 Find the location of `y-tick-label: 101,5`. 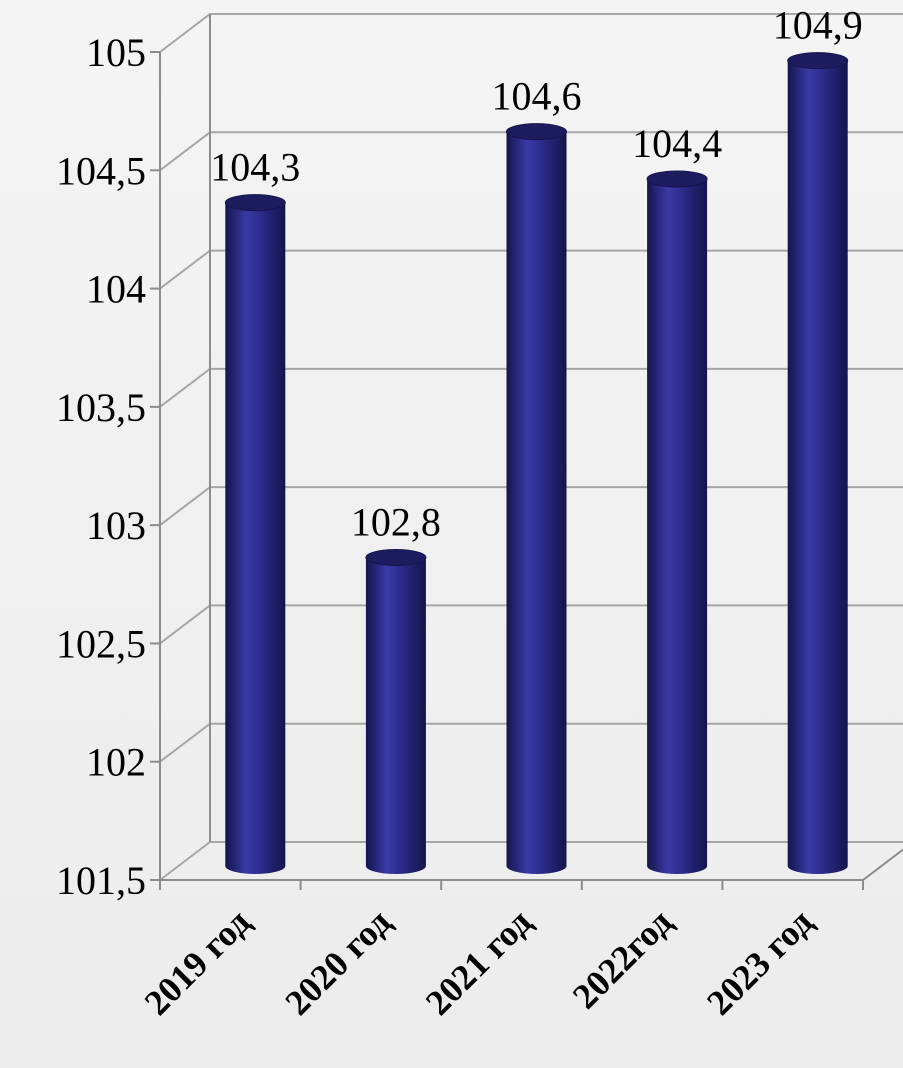

y-tick-label: 101,5 is located at coordinates (101, 880).